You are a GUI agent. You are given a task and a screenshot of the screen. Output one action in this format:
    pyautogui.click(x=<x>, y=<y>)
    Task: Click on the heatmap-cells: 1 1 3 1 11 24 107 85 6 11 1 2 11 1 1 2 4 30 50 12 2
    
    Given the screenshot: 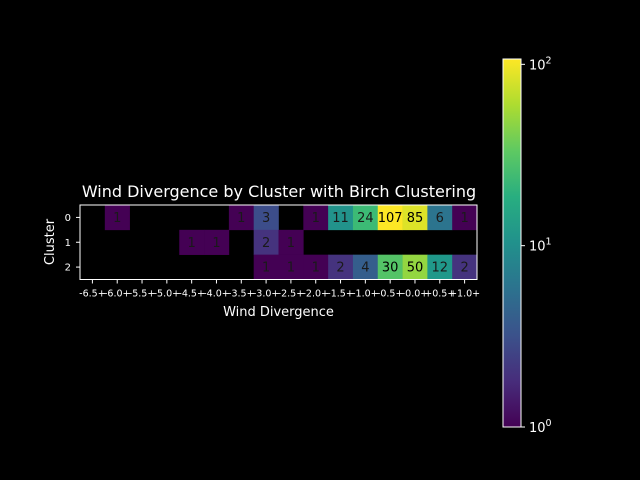 What is the action you would take?
    pyautogui.click(x=291, y=242)
    